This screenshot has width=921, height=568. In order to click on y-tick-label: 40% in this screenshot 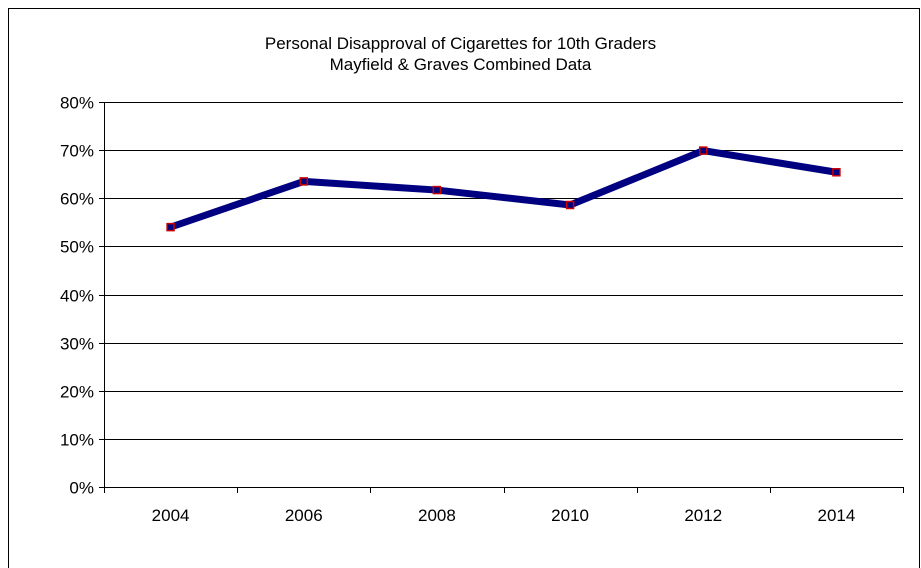, I will do `click(77, 296)`.